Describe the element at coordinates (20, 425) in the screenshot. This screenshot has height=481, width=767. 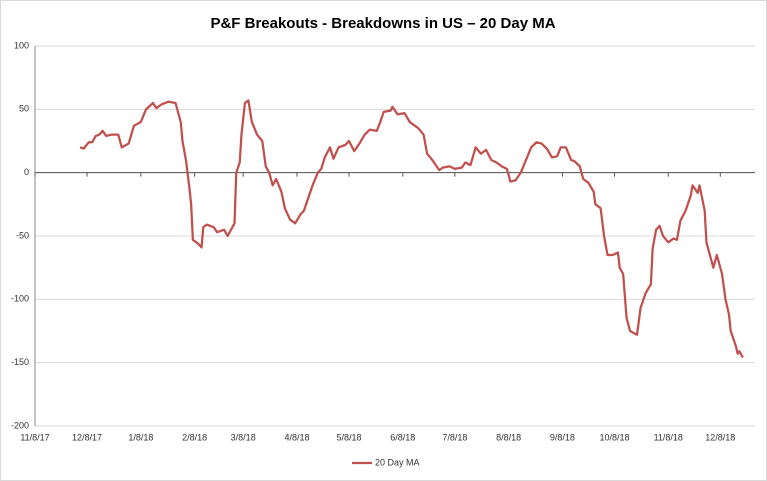
I see `y-tick-label: -200` at that location.